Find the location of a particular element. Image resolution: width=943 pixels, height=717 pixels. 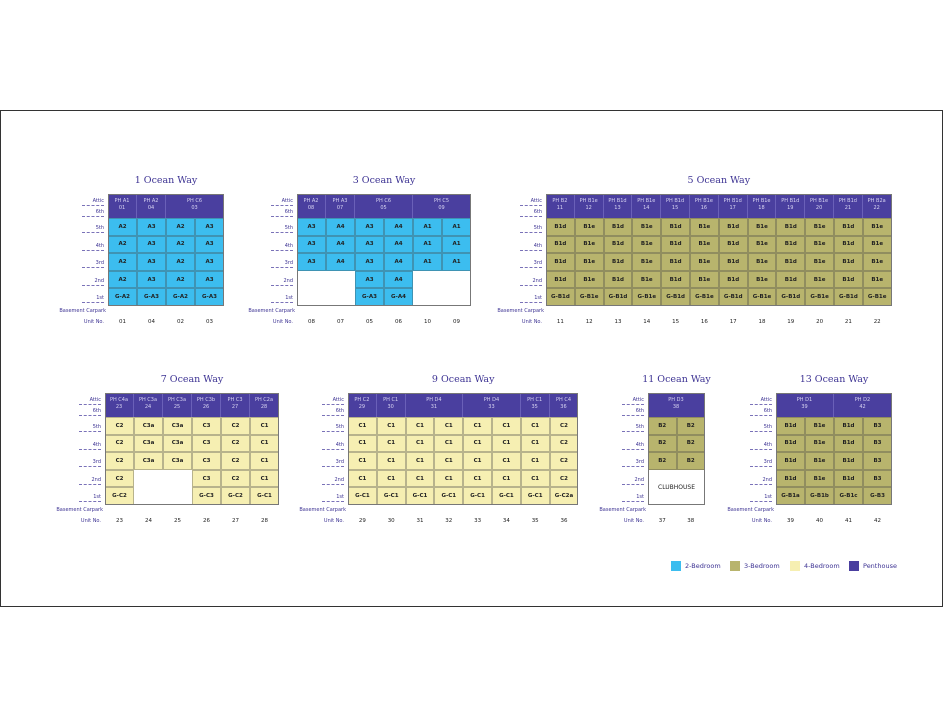

legend-swatch is located at coordinates (676, 566).